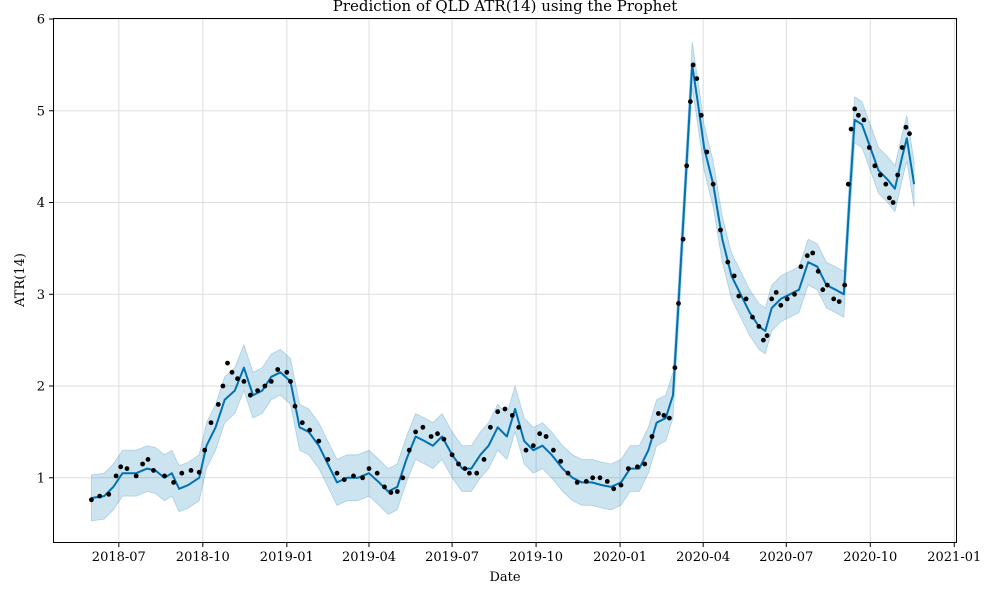 Image resolution: width=1000 pixels, height=600 pixels. What do you see at coordinates (41, 295) in the screenshot?
I see `y-tick-label: 3` at bounding box center [41, 295].